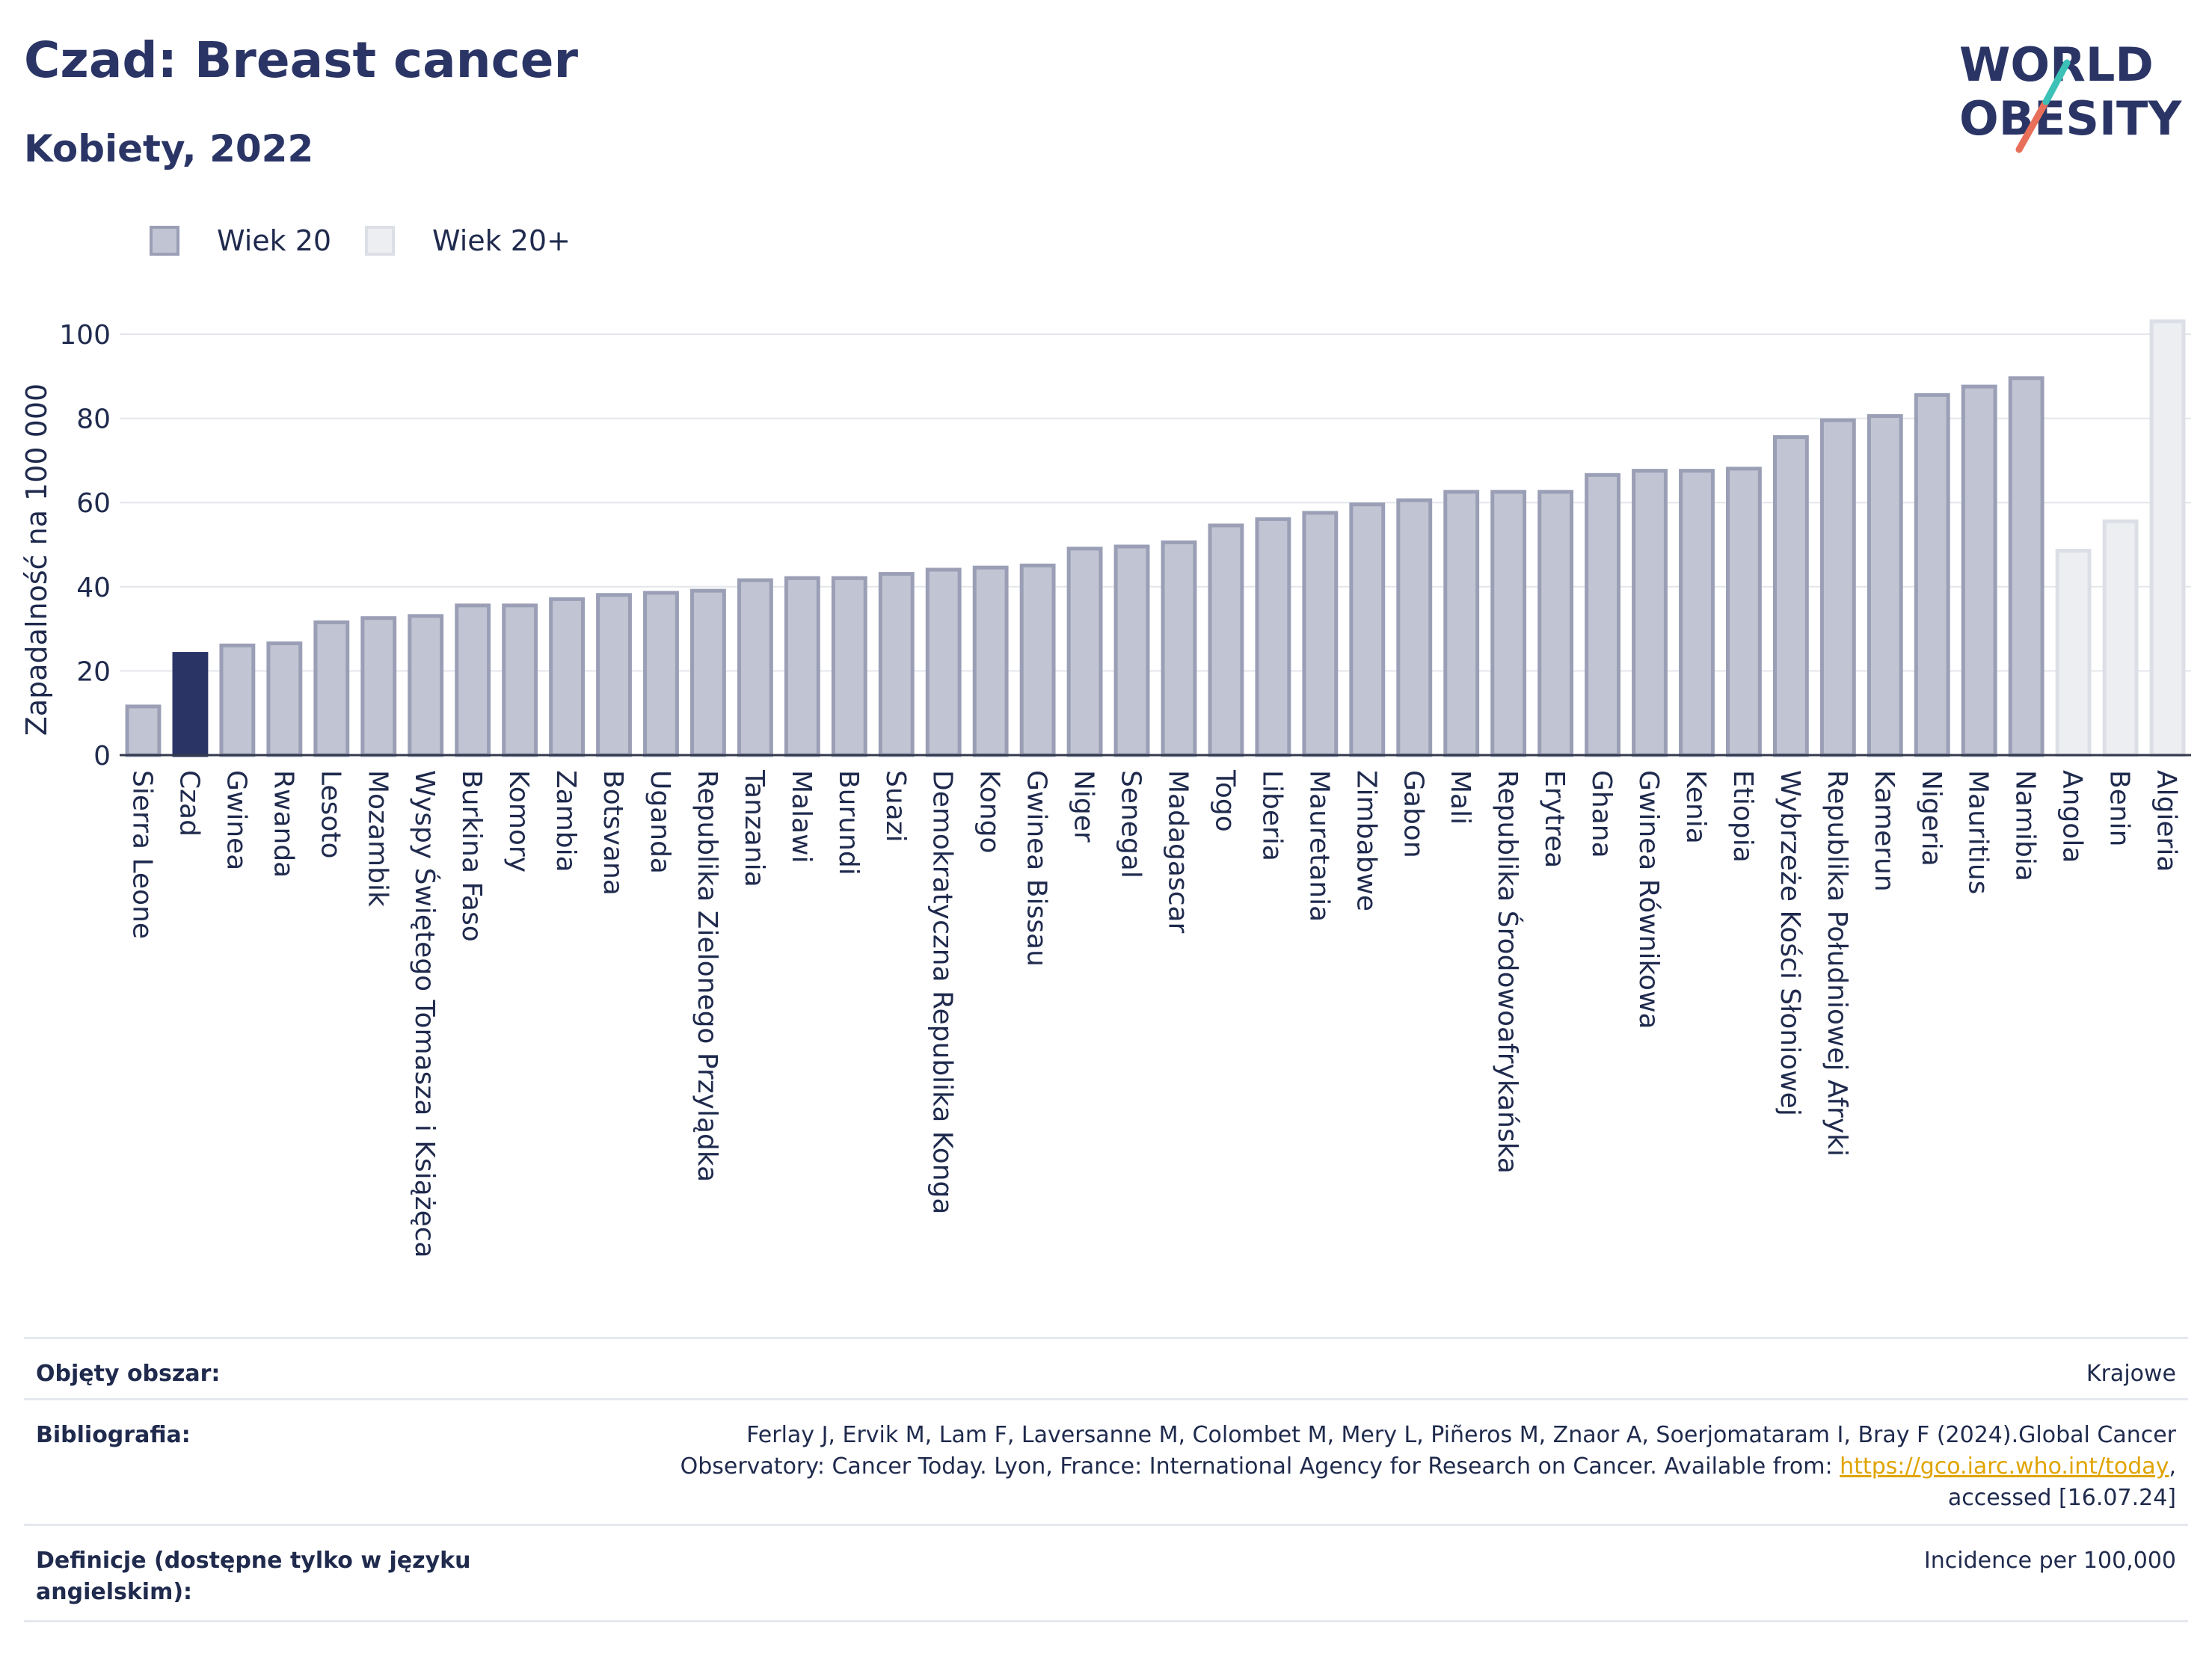 This screenshot has height=1656, width=2212. I want to click on world-obesity-logo: WORLD OBESITY, so click(2070, 95).